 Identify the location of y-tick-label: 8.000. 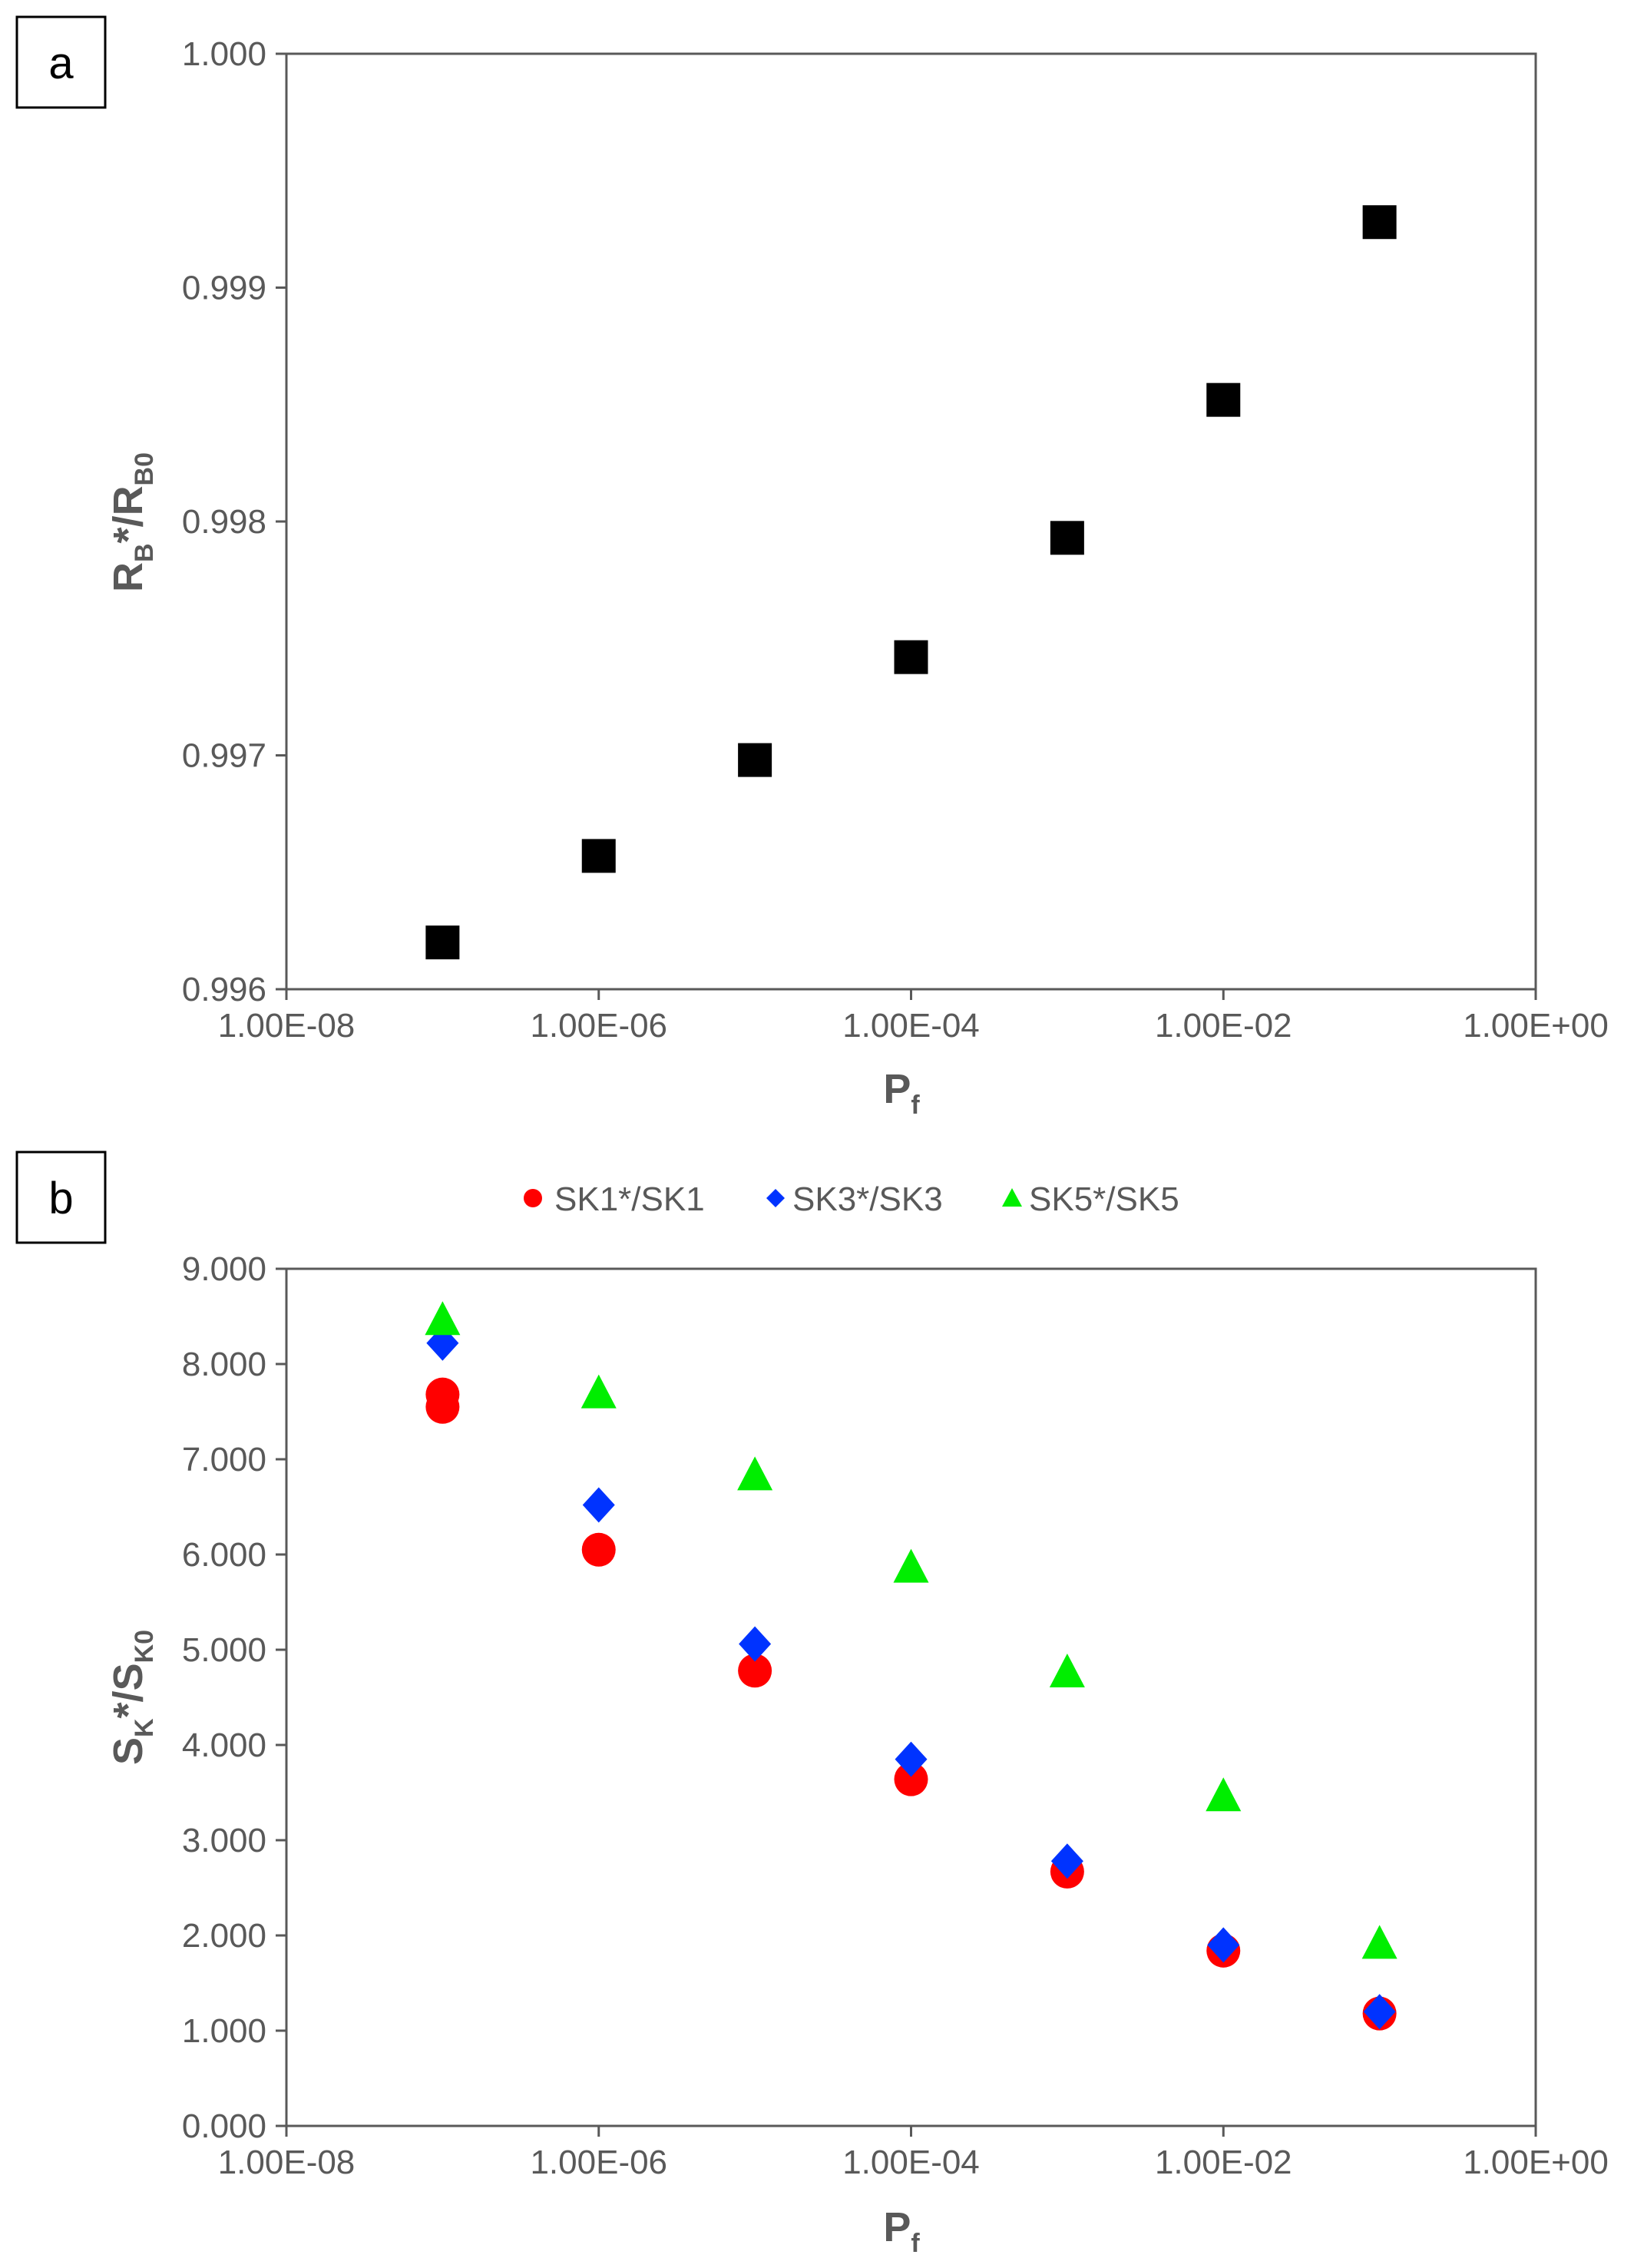
(224, 1364).